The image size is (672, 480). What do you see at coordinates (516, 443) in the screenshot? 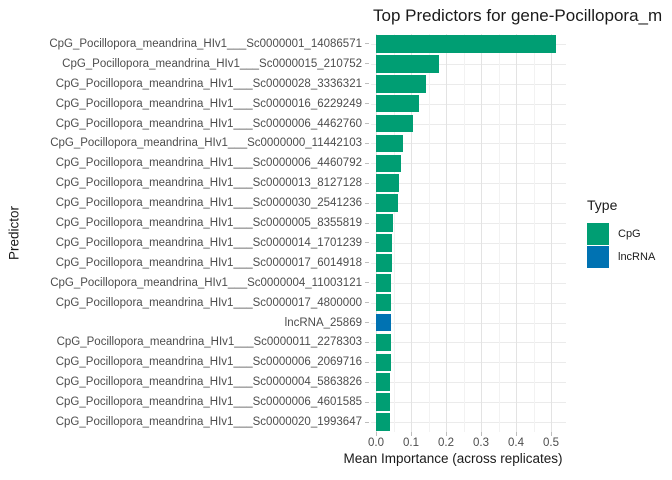
I see `x-axis-tick-label: 0.4` at bounding box center [516, 443].